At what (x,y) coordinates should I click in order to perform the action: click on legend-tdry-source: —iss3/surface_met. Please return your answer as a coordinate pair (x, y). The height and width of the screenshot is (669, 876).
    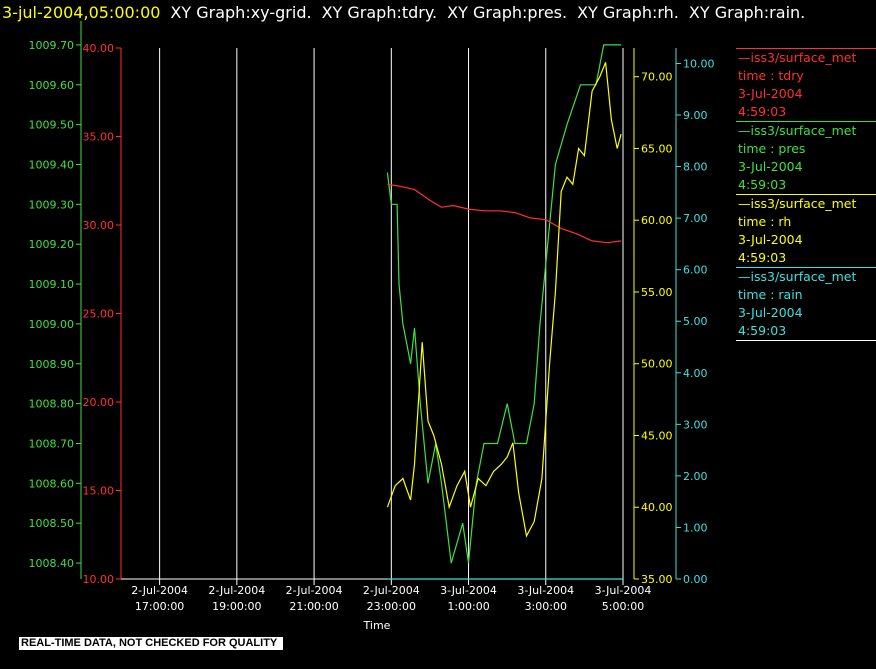
    Looking at the image, I should click on (797, 57).